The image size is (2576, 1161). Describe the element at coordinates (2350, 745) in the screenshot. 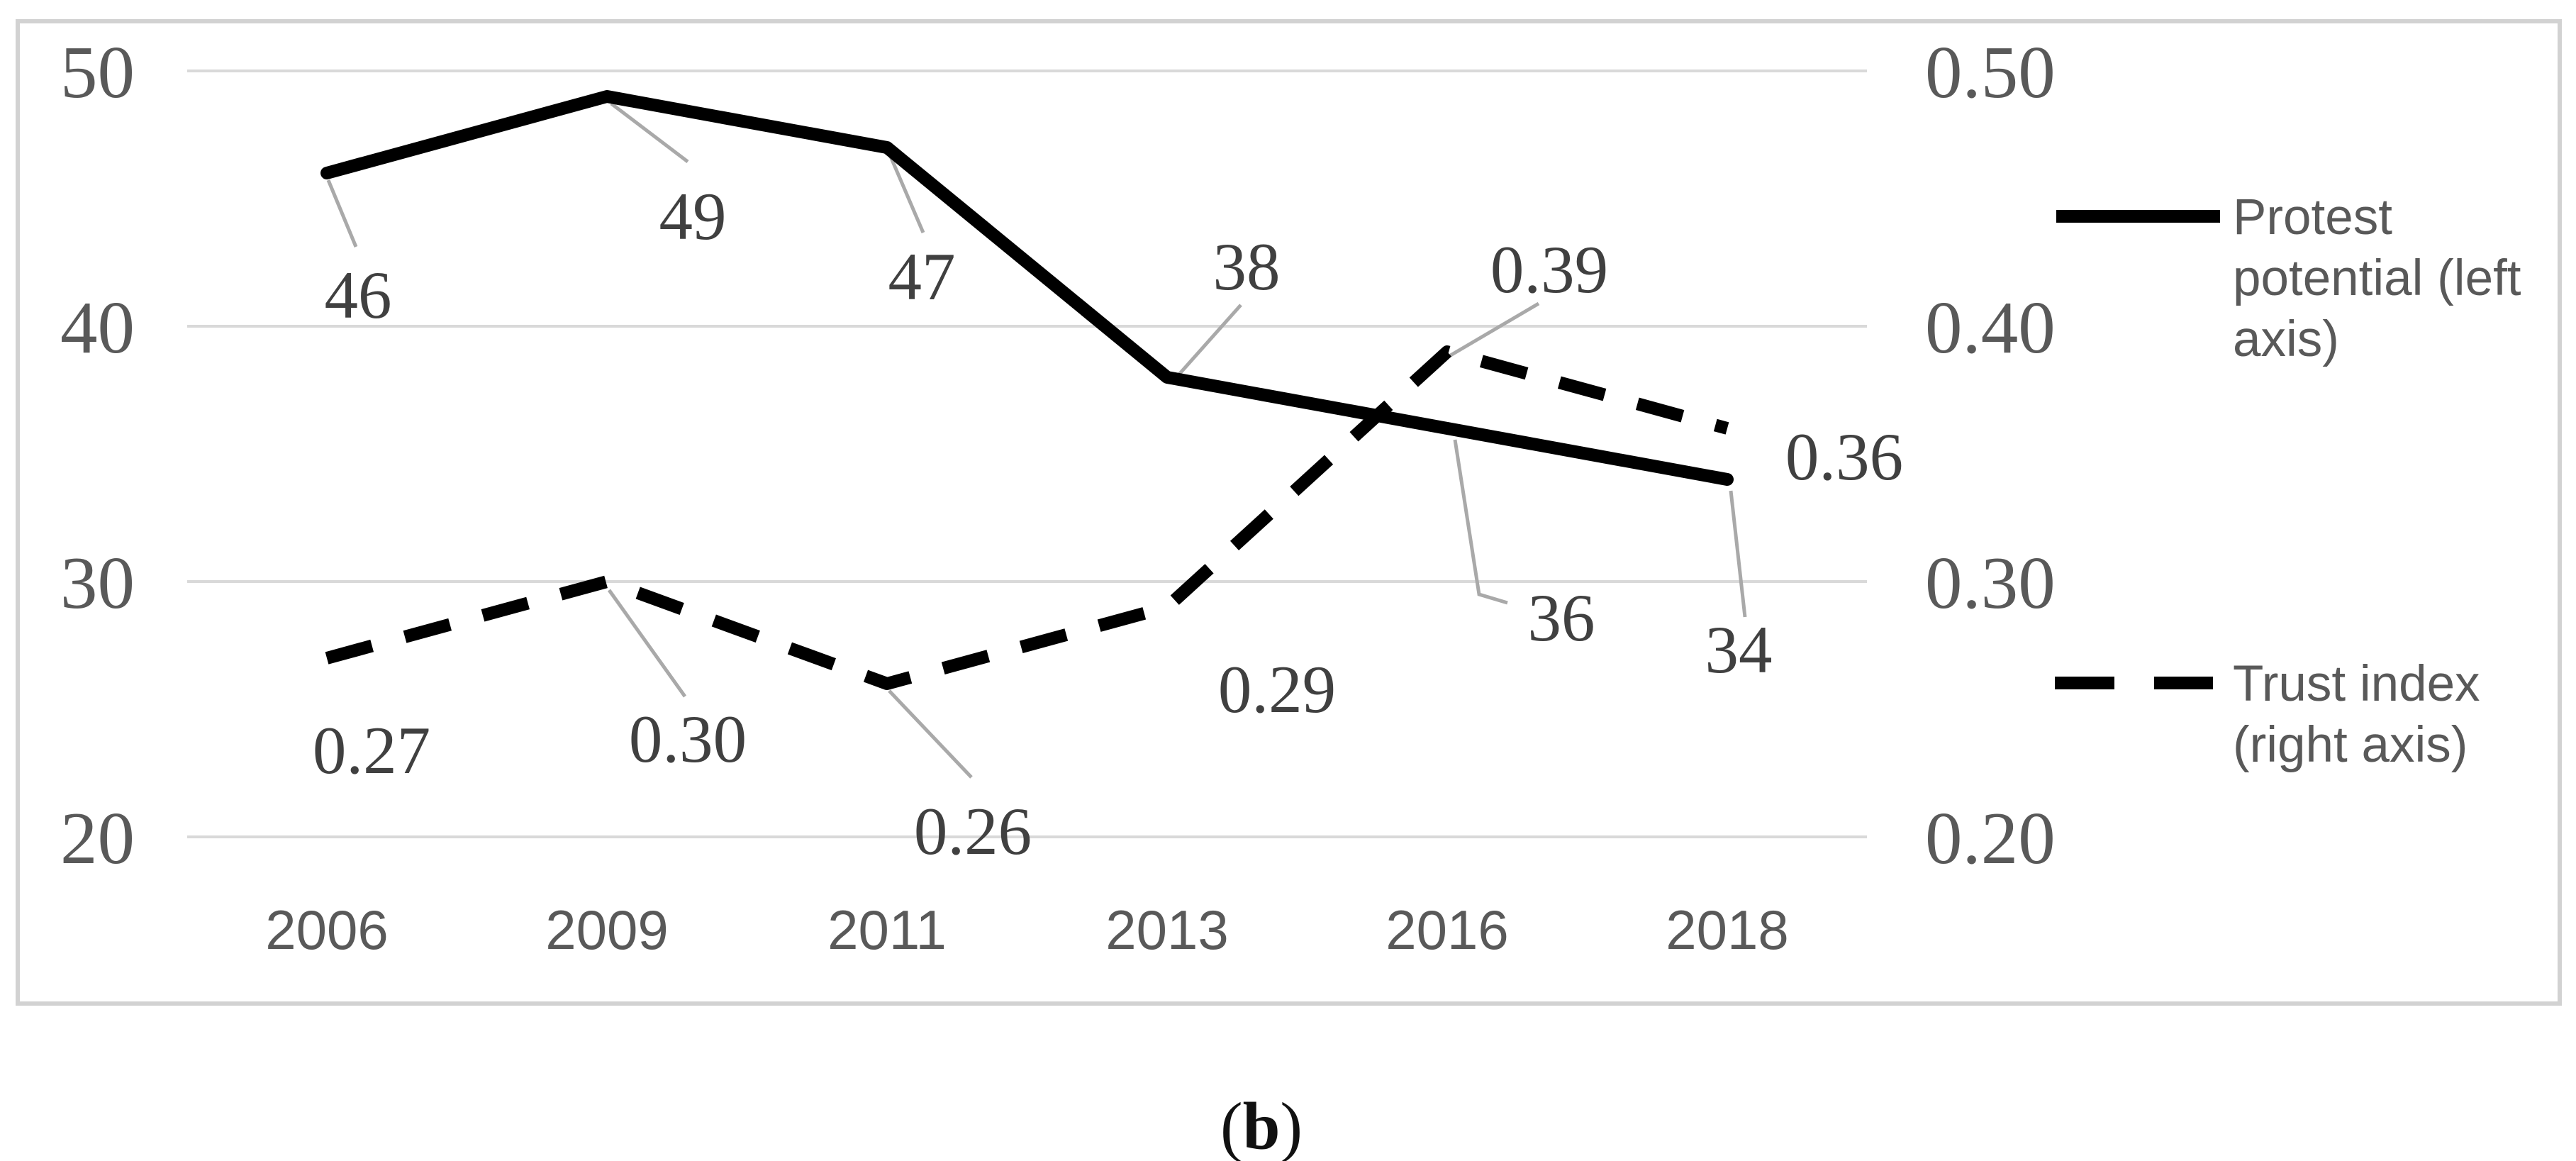

I see `legend-label-line: (right axis)` at that location.